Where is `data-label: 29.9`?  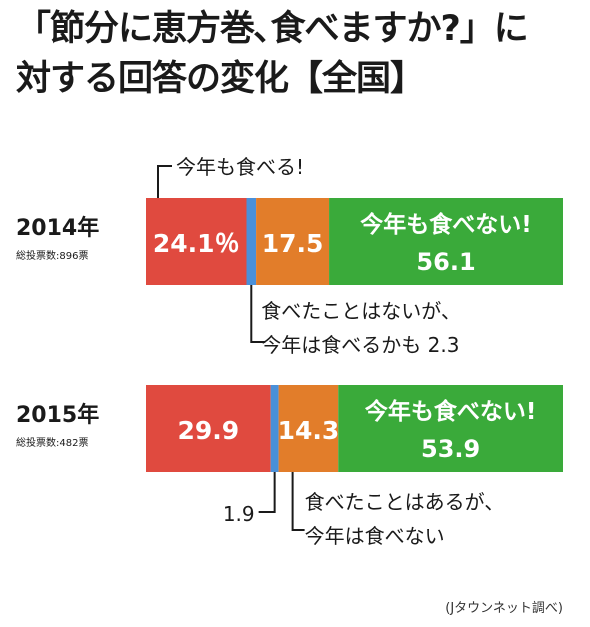
data-label: 29.9 is located at coordinates (208, 430).